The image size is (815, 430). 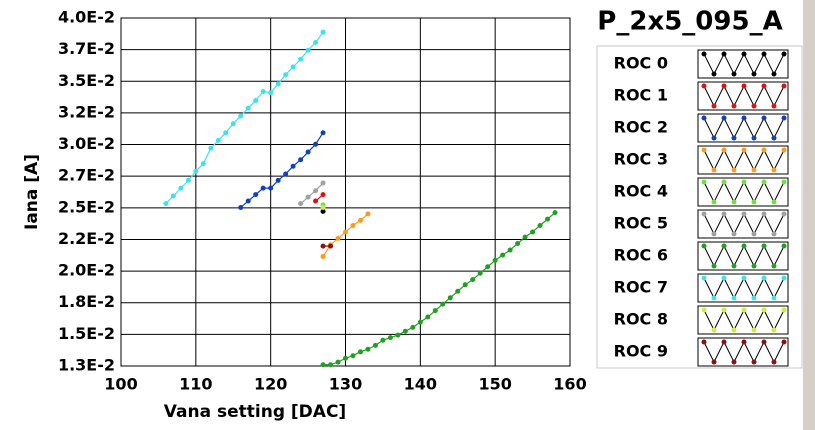 I want to click on legend-label: ROC 5, so click(x=641, y=223).